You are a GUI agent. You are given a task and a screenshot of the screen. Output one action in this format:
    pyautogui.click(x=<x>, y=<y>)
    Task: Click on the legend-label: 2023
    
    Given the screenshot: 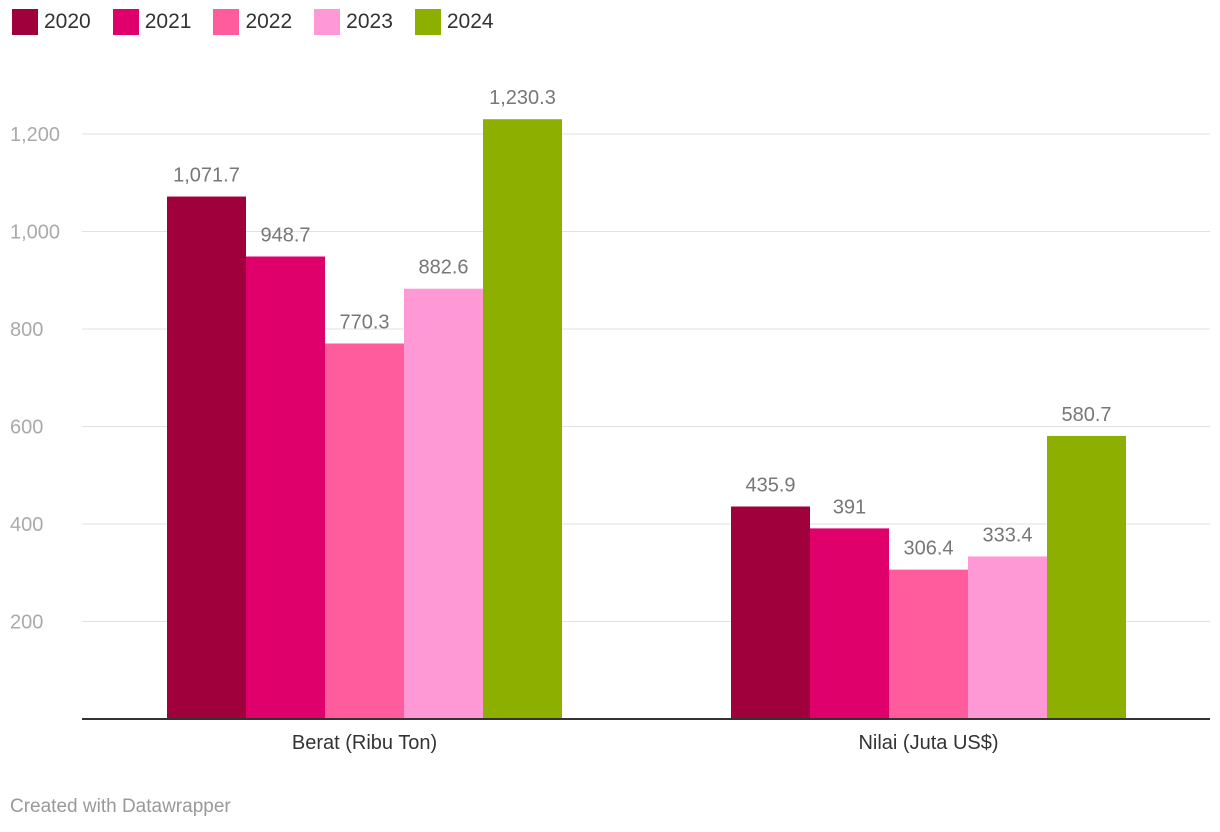 What is the action you would take?
    pyautogui.click(x=369, y=21)
    